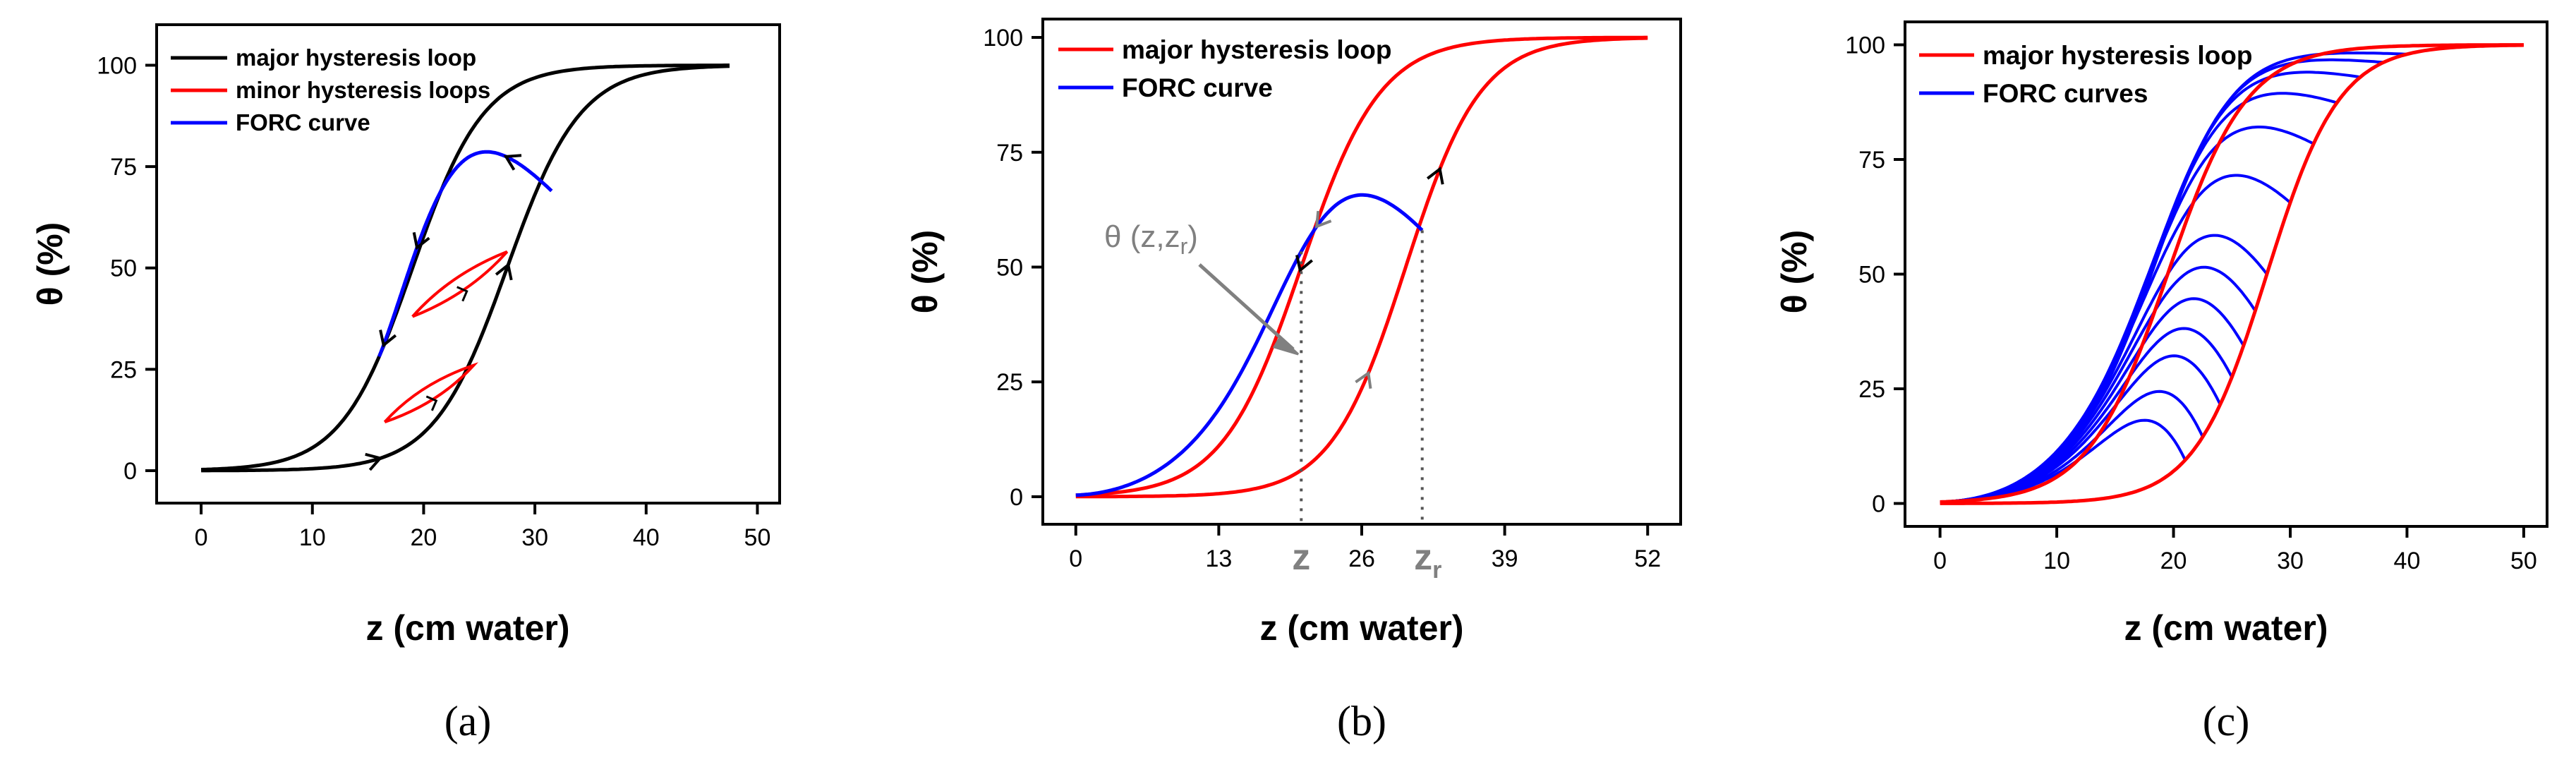 Image resolution: width=2576 pixels, height=767 pixels. I want to click on annotation-theta: θ (z,zr), so click(1151, 239).